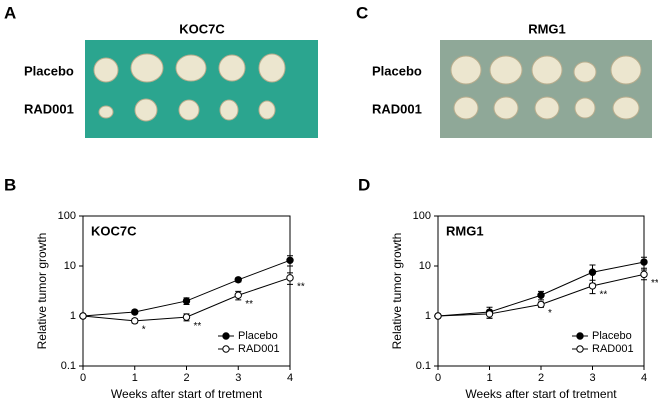  Describe the element at coordinates (465, 230) in the screenshot. I see `chart-title: RMG1` at that location.